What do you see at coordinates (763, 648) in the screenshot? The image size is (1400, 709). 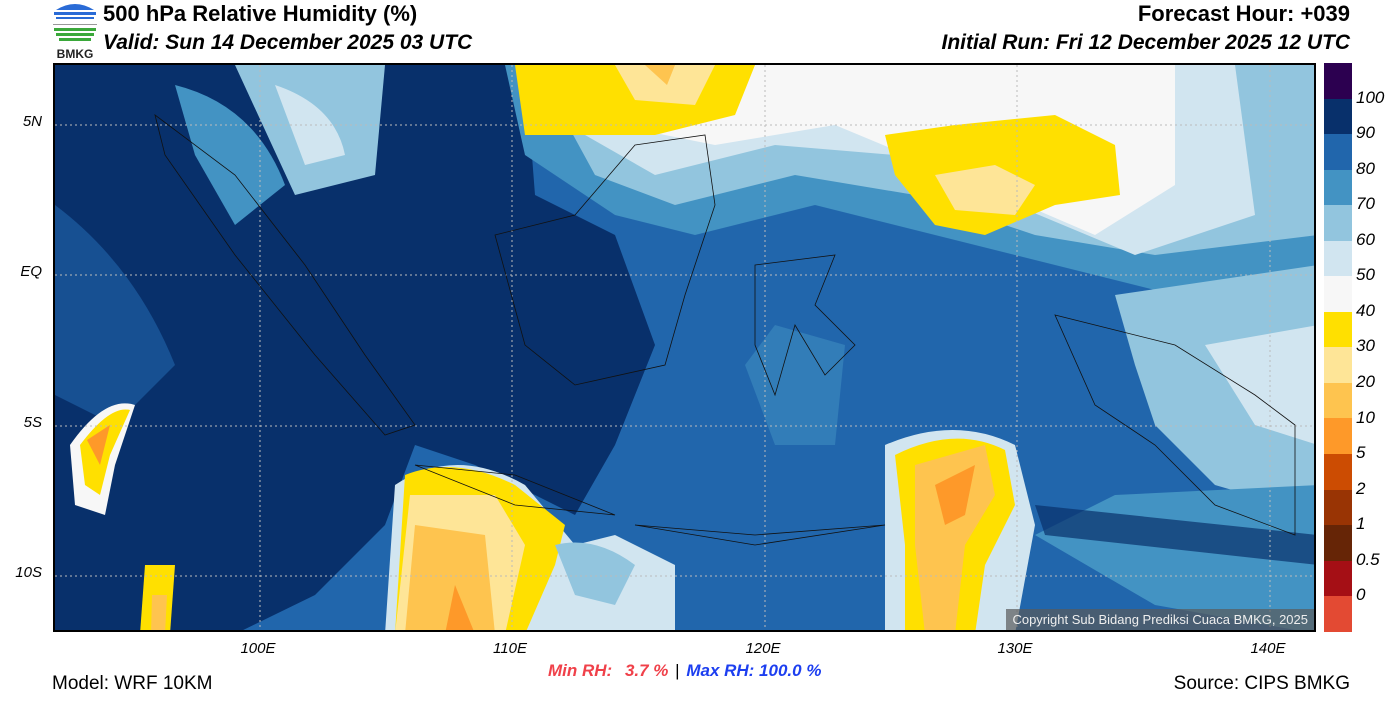 I see `lon-label: 120E` at bounding box center [763, 648].